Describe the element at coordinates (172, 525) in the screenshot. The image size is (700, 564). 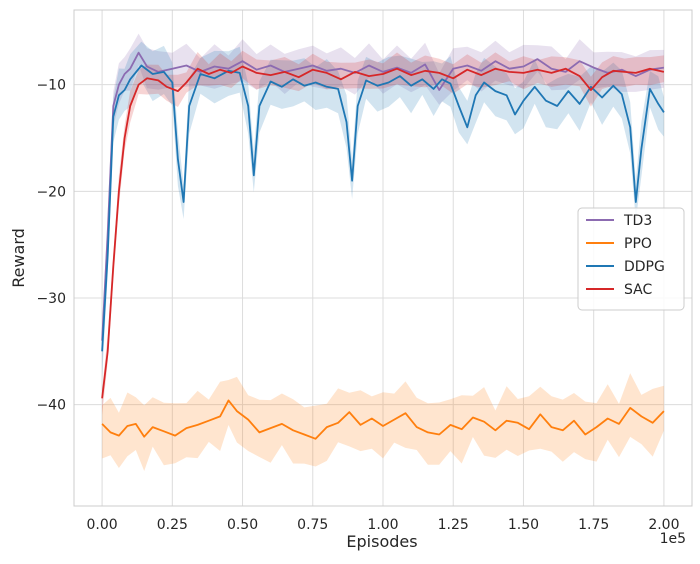
I see `x-tick-label: 0.25` at that location.